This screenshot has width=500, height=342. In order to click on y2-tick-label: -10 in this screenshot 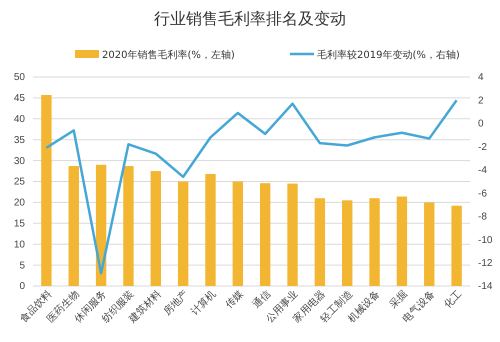, I will do `click(485, 240)`.